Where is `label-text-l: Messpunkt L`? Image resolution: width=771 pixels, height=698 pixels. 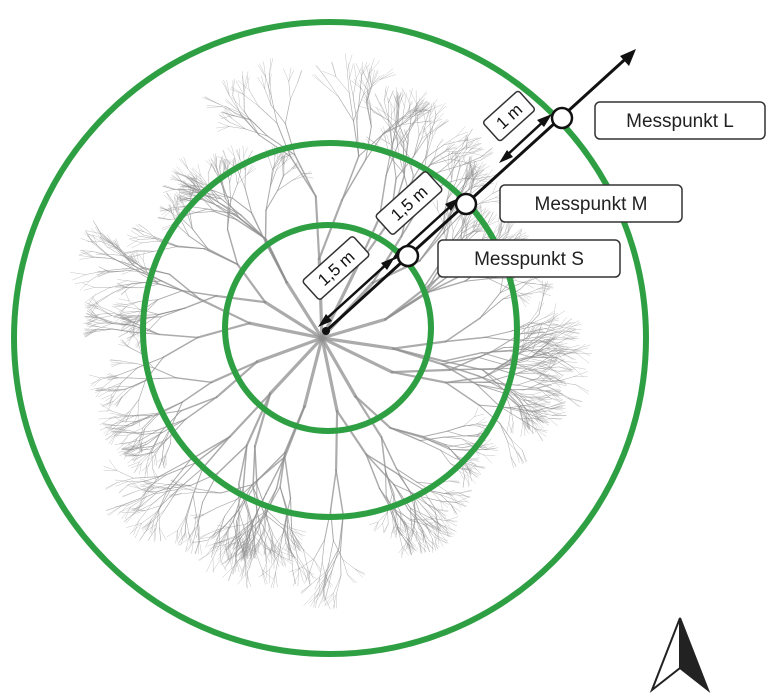
label-text-l: Messpunkt L is located at coordinates (680, 121).